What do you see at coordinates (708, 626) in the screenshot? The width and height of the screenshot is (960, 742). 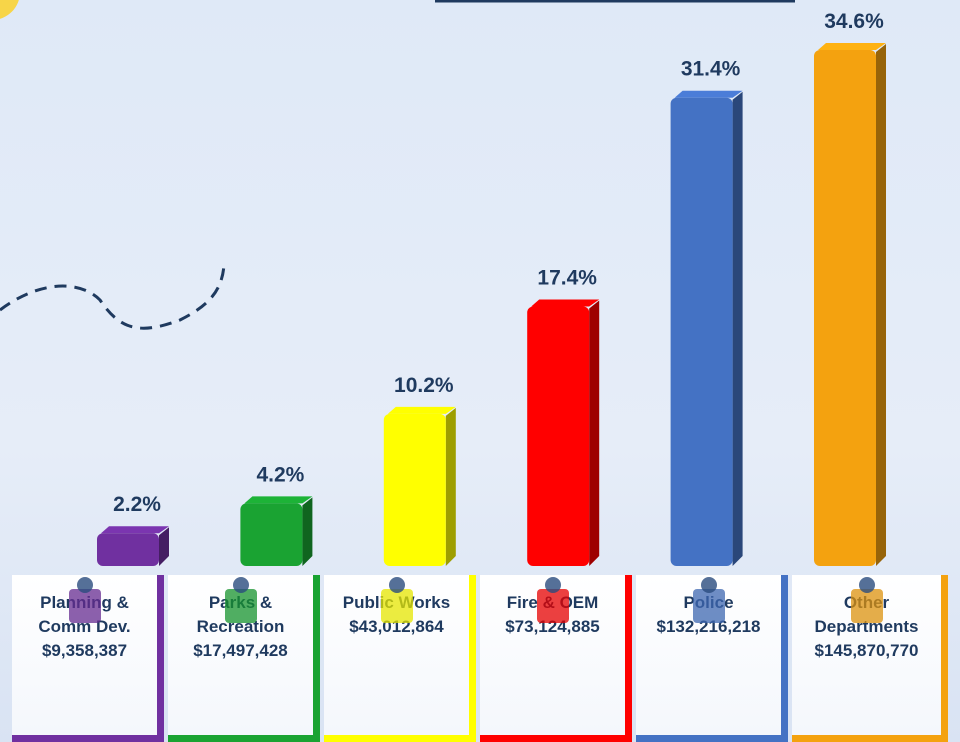 I see `amount-label: $132,216,218` at bounding box center [708, 626].